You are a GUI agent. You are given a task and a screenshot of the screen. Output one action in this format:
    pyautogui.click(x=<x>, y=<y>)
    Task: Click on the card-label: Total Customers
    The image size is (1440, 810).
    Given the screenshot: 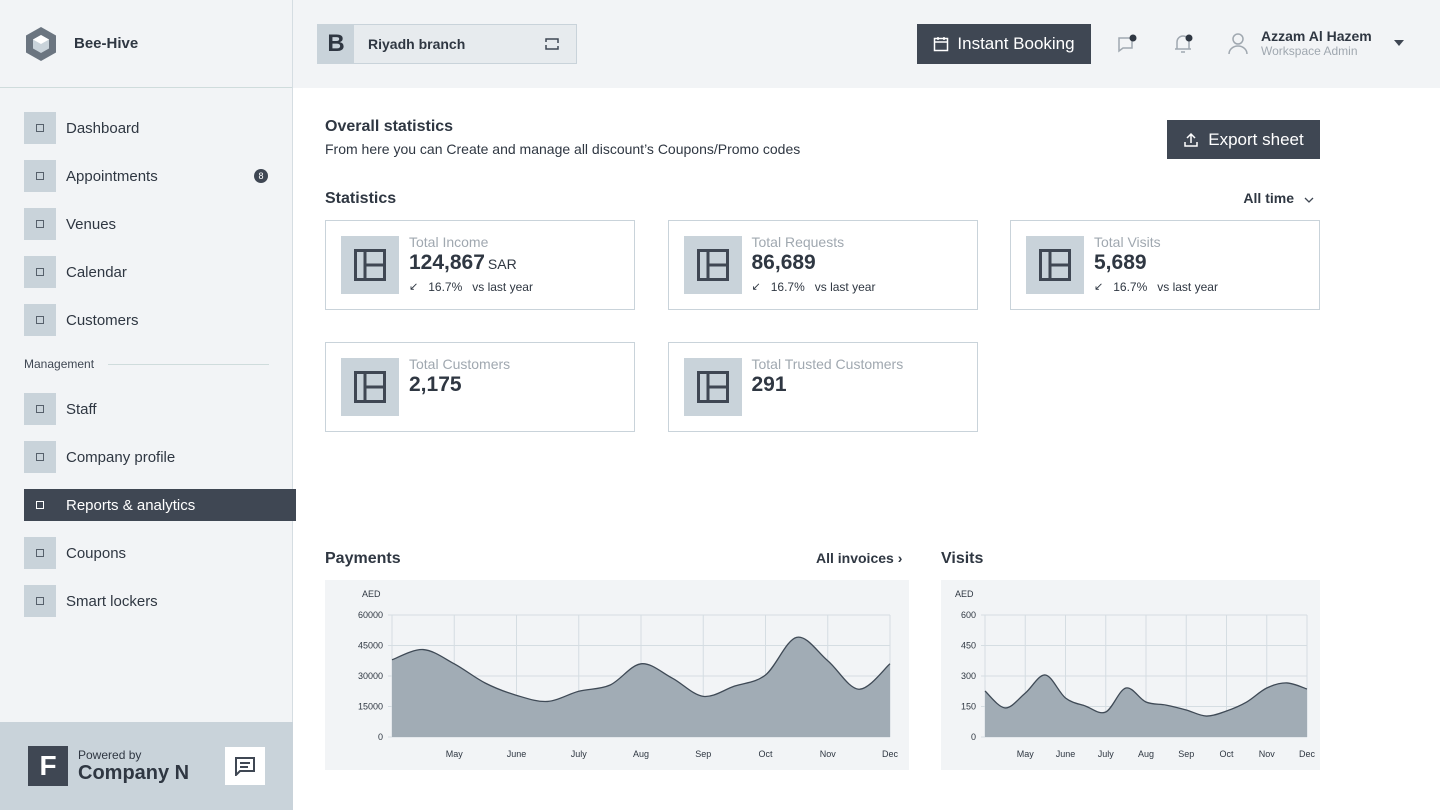 What is the action you would take?
    pyautogui.click(x=460, y=364)
    